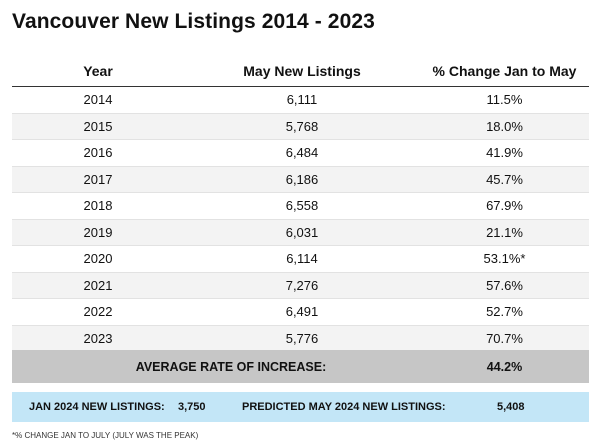 This screenshot has height=447, width=600. Describe the element at coordinates (98, 338) in the screenshot. I see `cell-year: 2023` at that location.